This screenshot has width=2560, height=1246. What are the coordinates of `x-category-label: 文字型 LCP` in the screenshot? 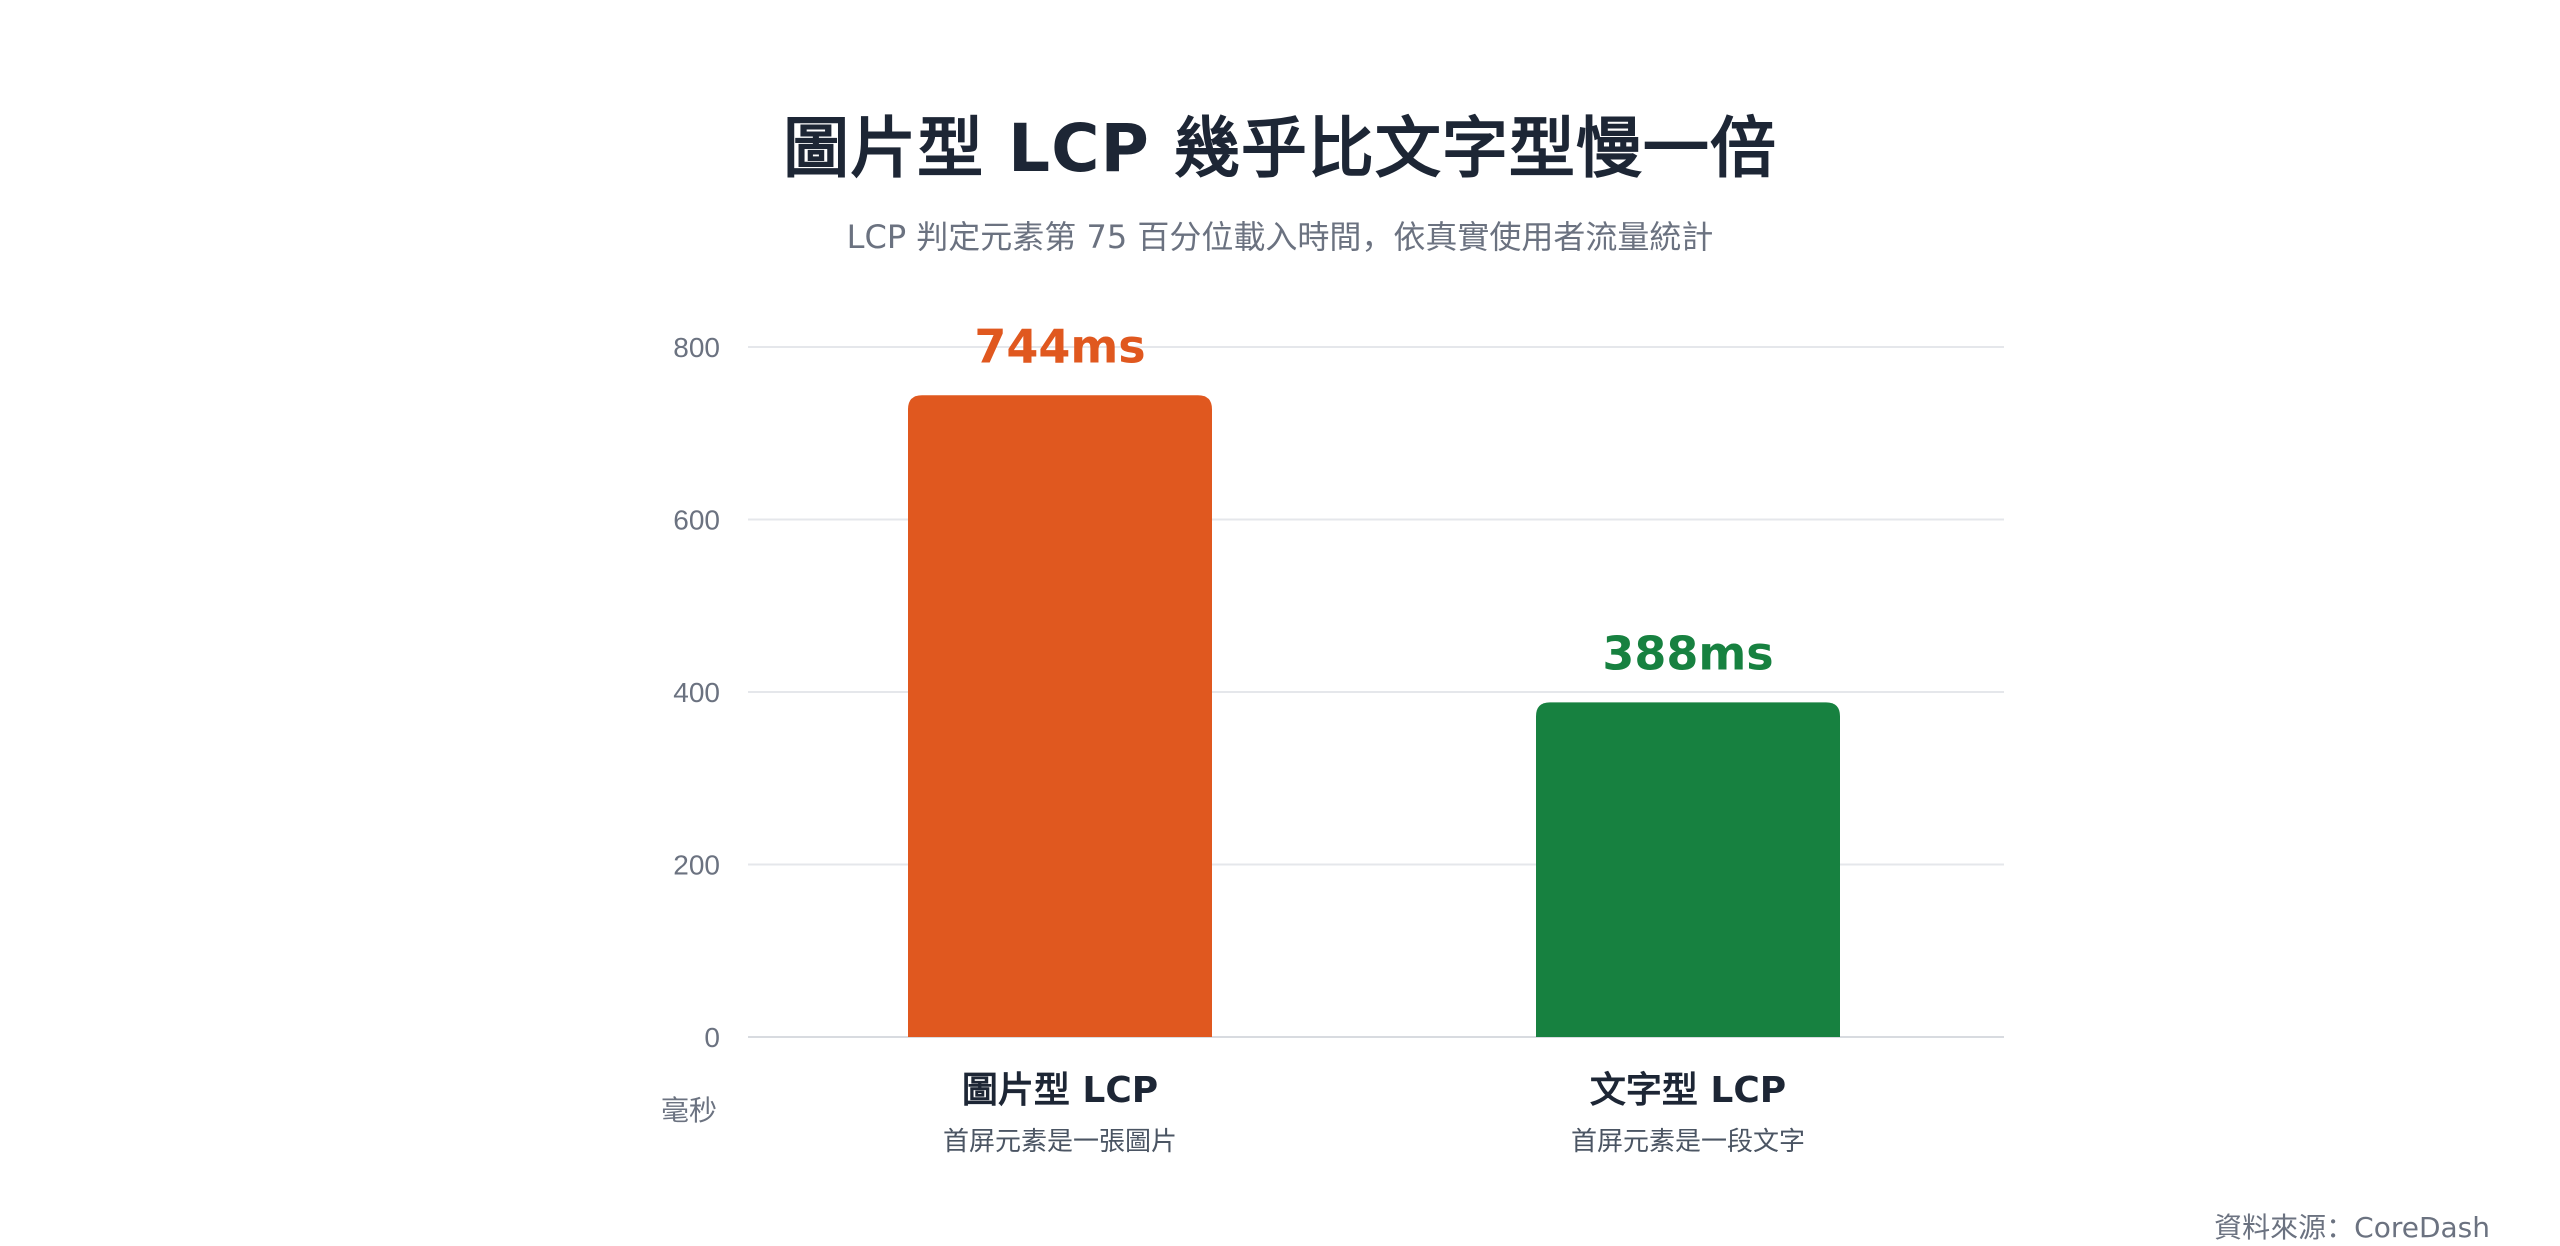 It's located at (1688, 1090).